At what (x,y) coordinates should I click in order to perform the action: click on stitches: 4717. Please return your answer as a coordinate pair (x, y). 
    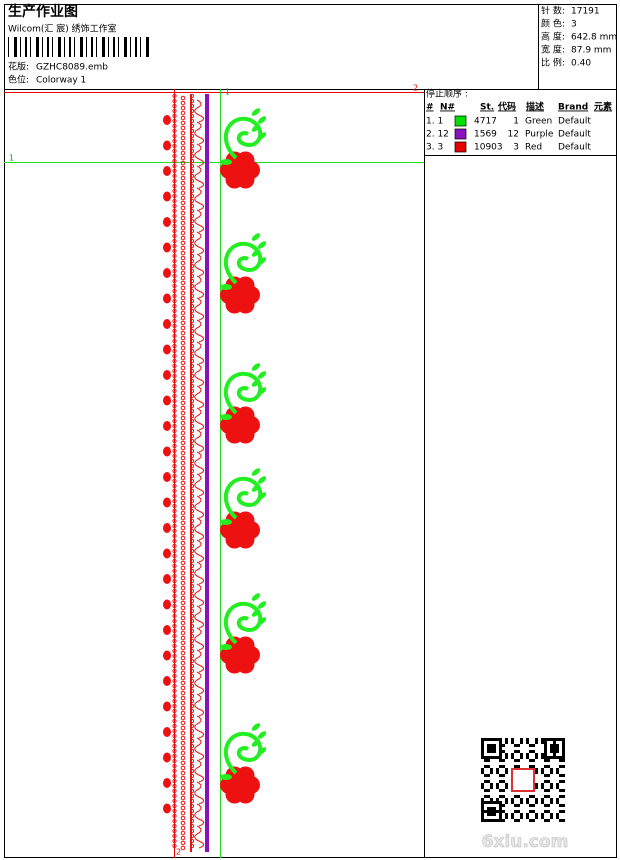
    Looking at the image, I should click on (485, 122).